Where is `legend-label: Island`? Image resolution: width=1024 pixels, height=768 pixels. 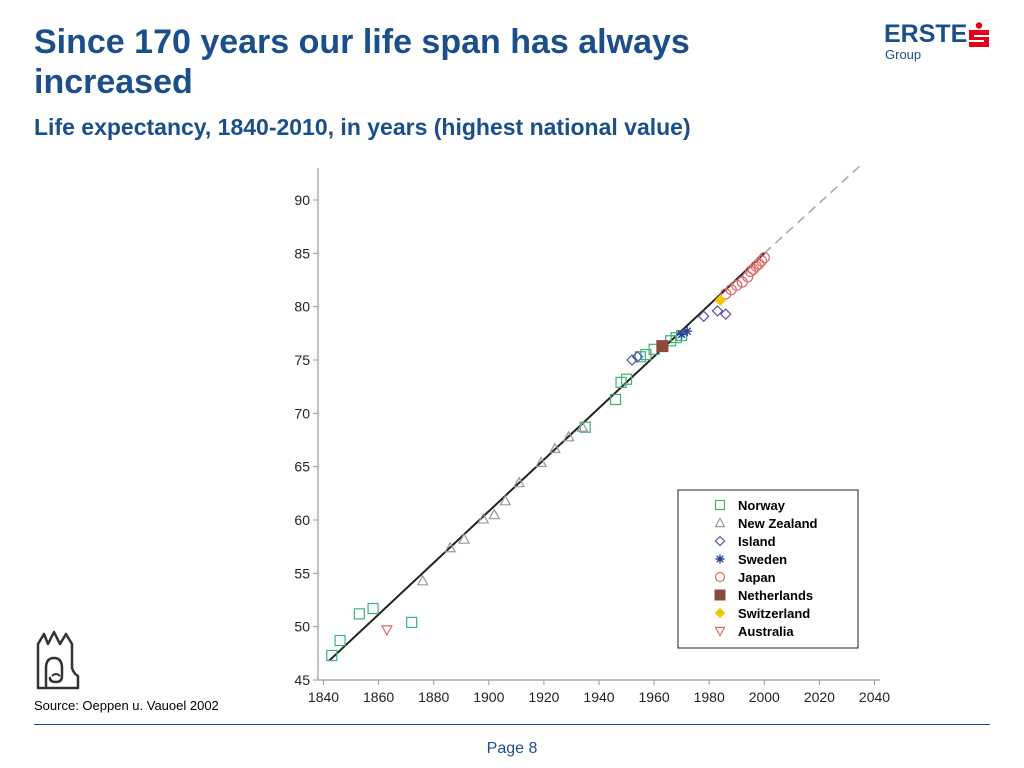 legend-label: Island is located at coordinates (757, 541).